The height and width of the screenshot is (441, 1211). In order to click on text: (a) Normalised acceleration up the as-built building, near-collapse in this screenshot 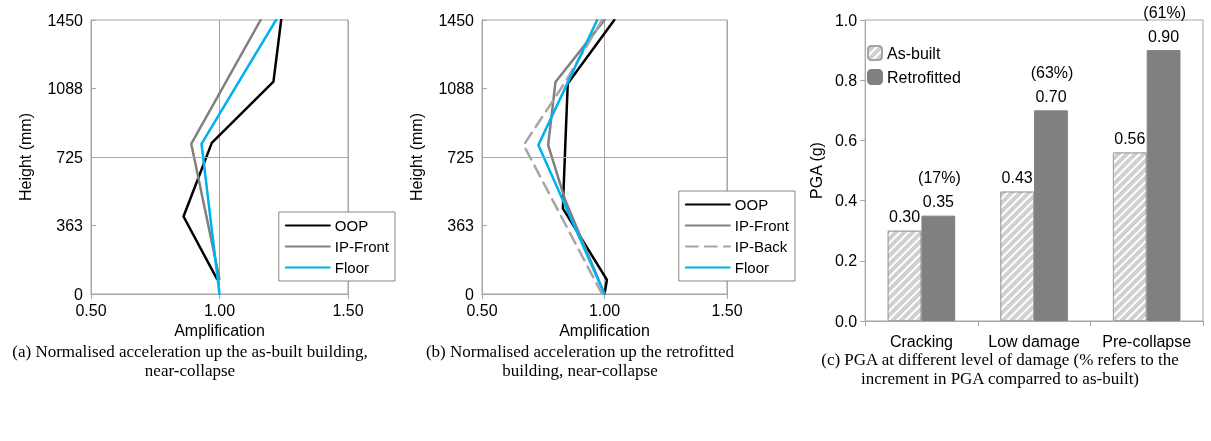, I will do `click(190, 361)`.